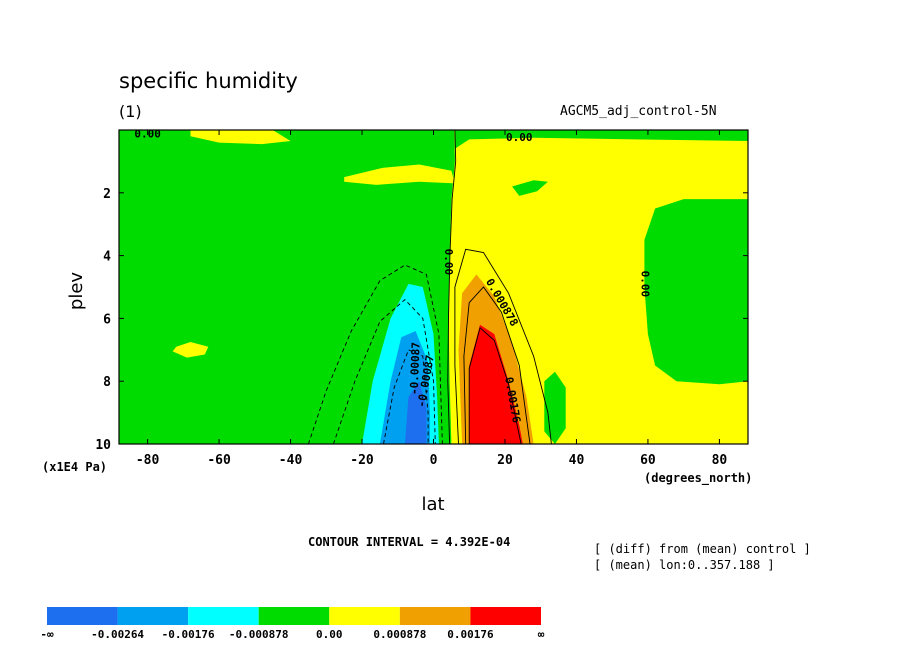 Image resolution: width=904 pixels, height=654 pixels. What do you see at coordinates (409, 542) in the screenshot?
I see `contour-interval: CONTOUR INTERVAL = 4.392E-04` at bounding box center [409, 542].